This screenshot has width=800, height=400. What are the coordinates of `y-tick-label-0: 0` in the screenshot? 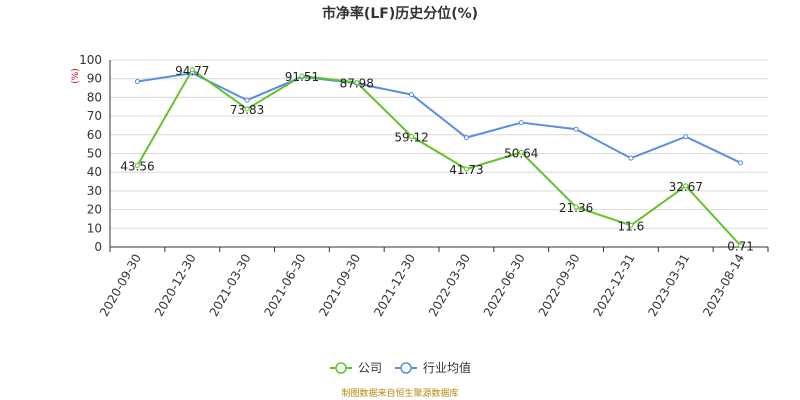 It's located at (98, 247).